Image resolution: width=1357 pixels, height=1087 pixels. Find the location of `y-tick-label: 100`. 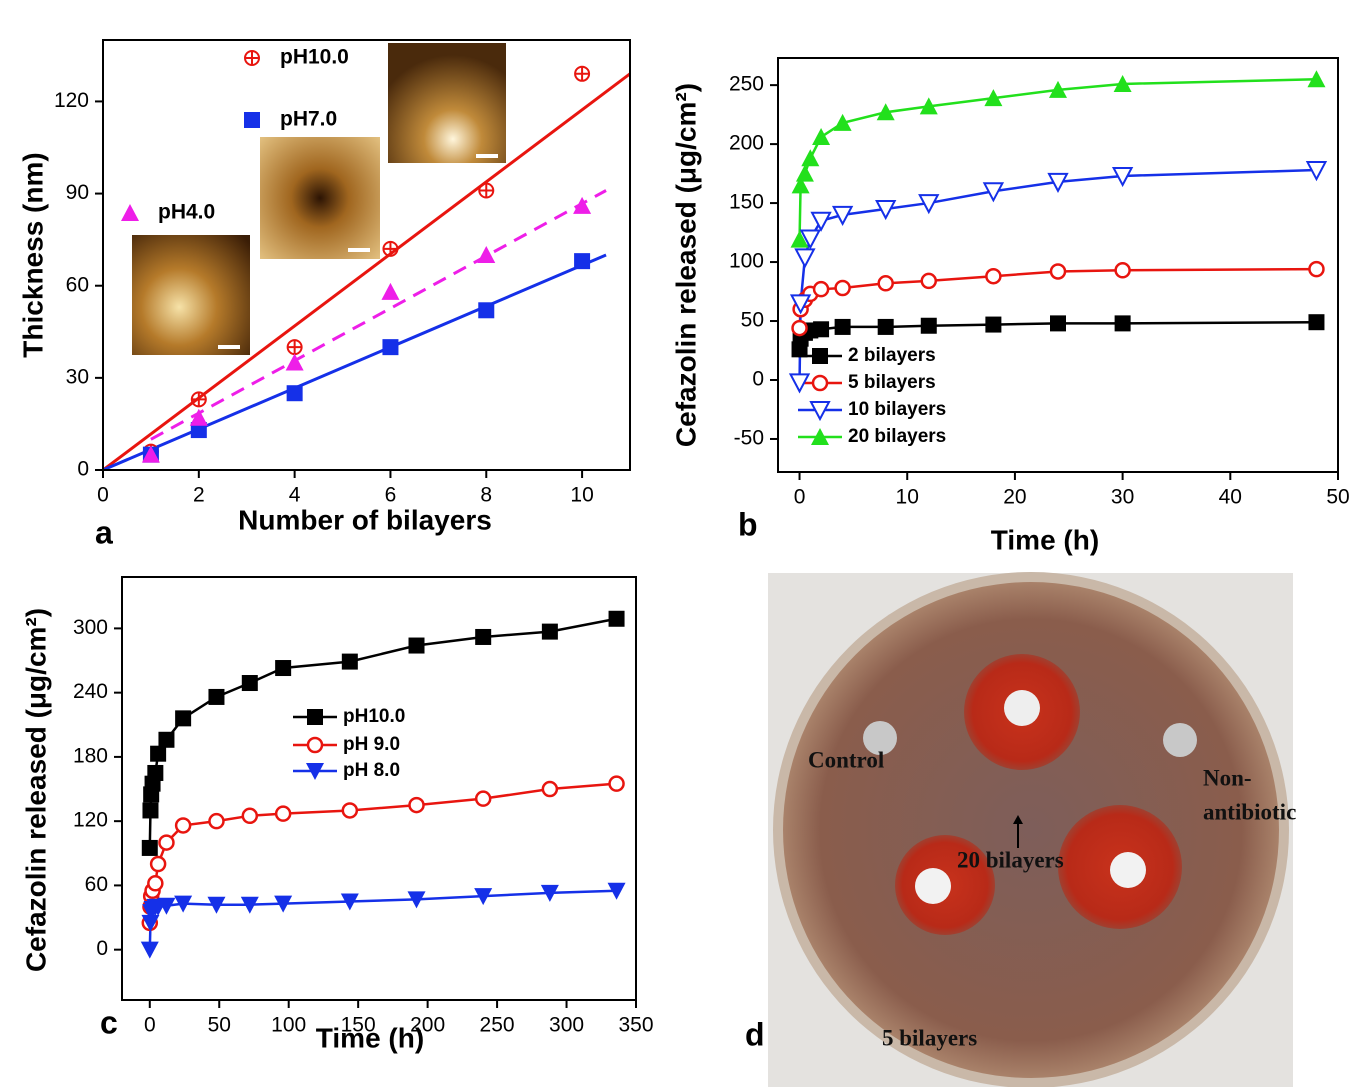

y-tick-label: 100 is located at coordinates (746, 261).